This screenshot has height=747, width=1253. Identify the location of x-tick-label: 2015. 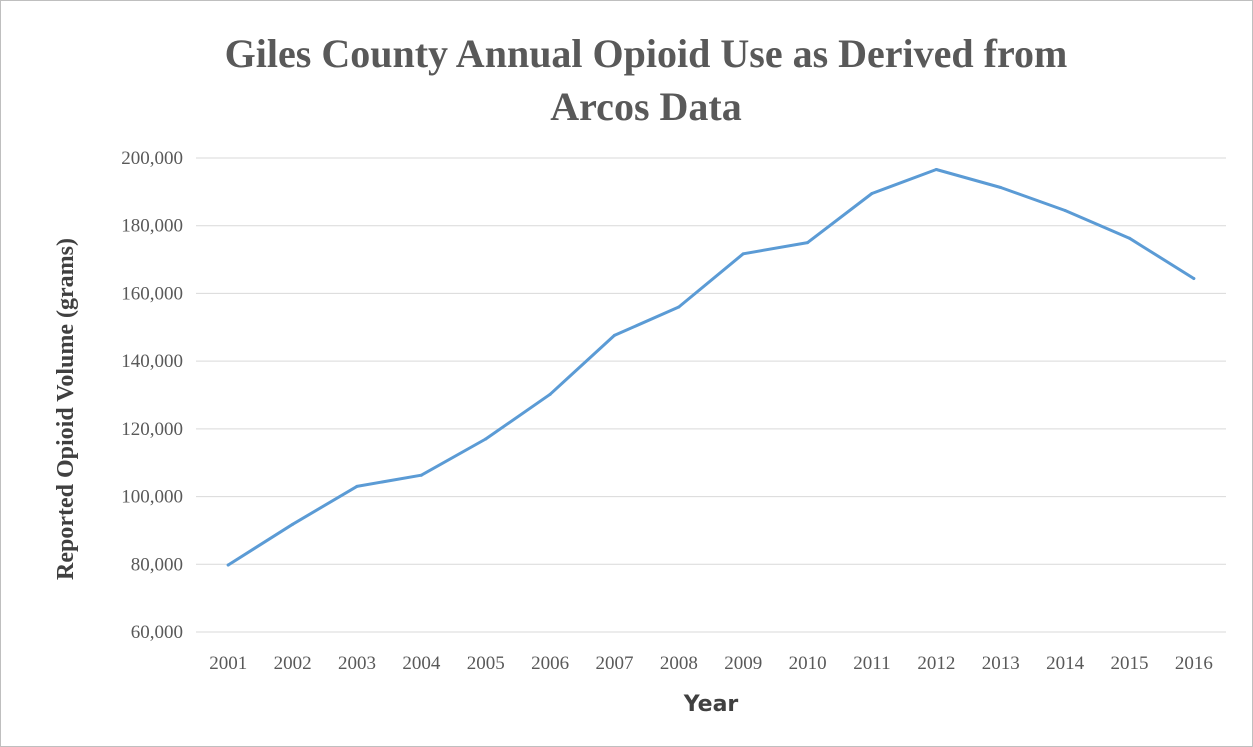
(1129, 663).